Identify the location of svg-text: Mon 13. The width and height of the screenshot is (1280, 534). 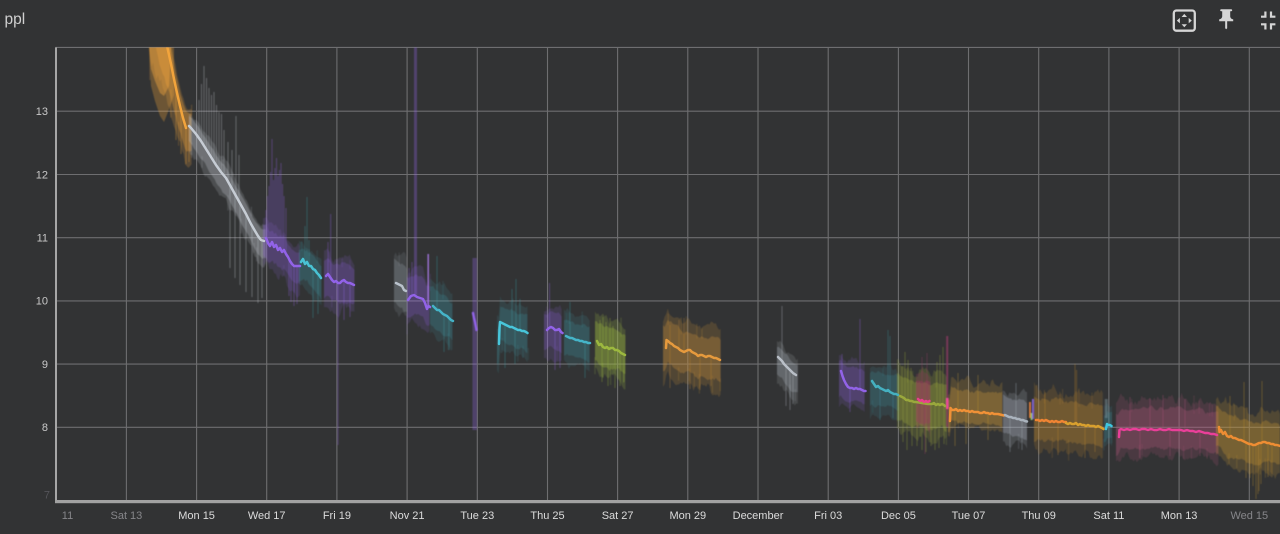
(1179, 516).